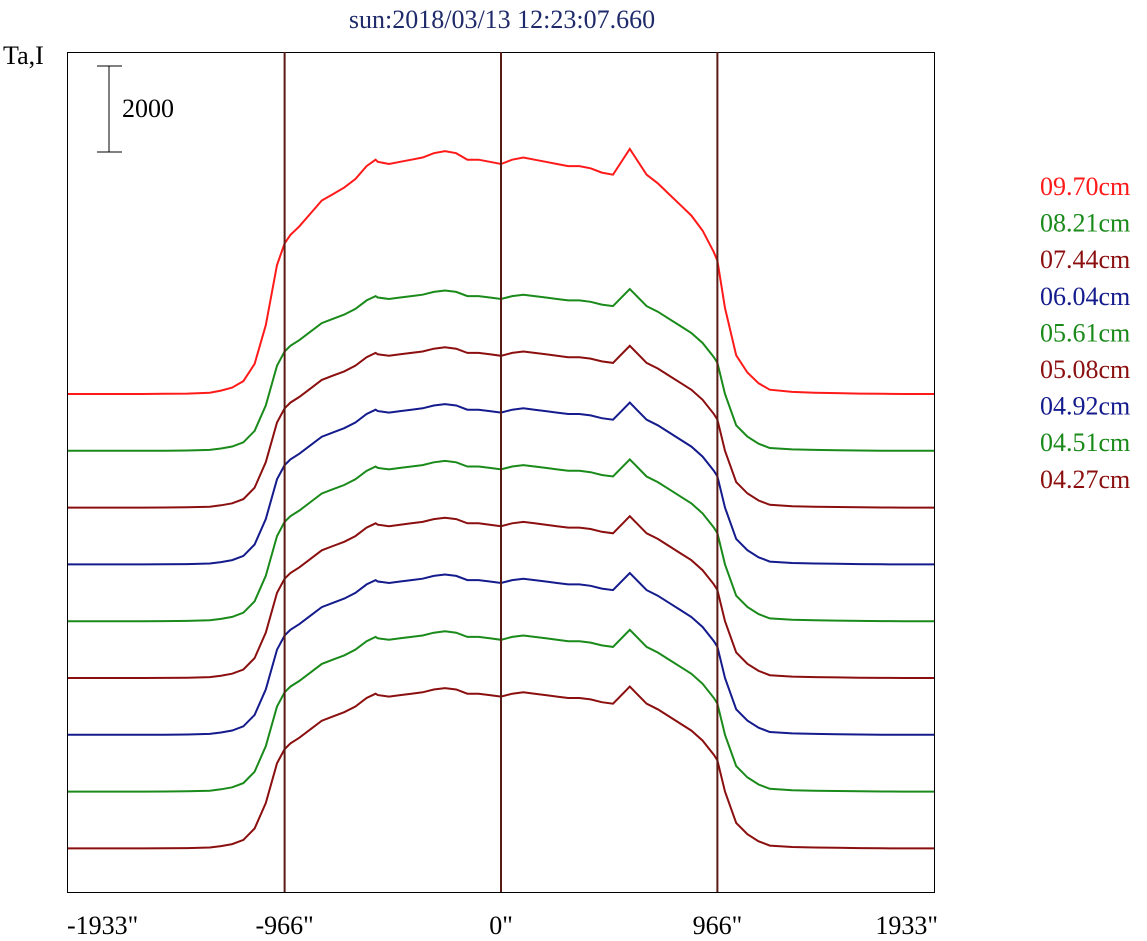  What do you see at coordinates (102, 925) in the screenshot?
I see `x-tick-label: -1933"` at bounding box center [102, 925].